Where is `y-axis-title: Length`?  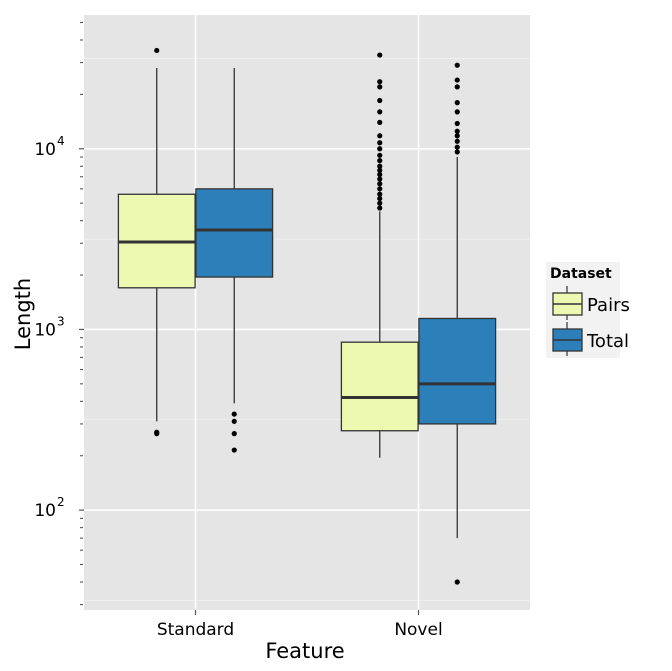
y-axis-title: Length is located at coordinates (23, 314).